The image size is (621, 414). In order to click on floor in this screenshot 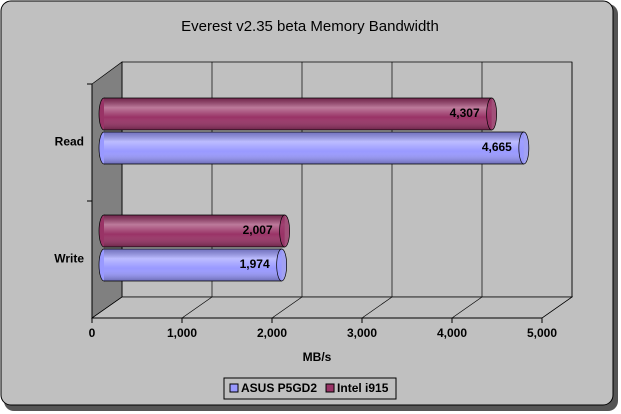, I will do `click(332, 307)`.